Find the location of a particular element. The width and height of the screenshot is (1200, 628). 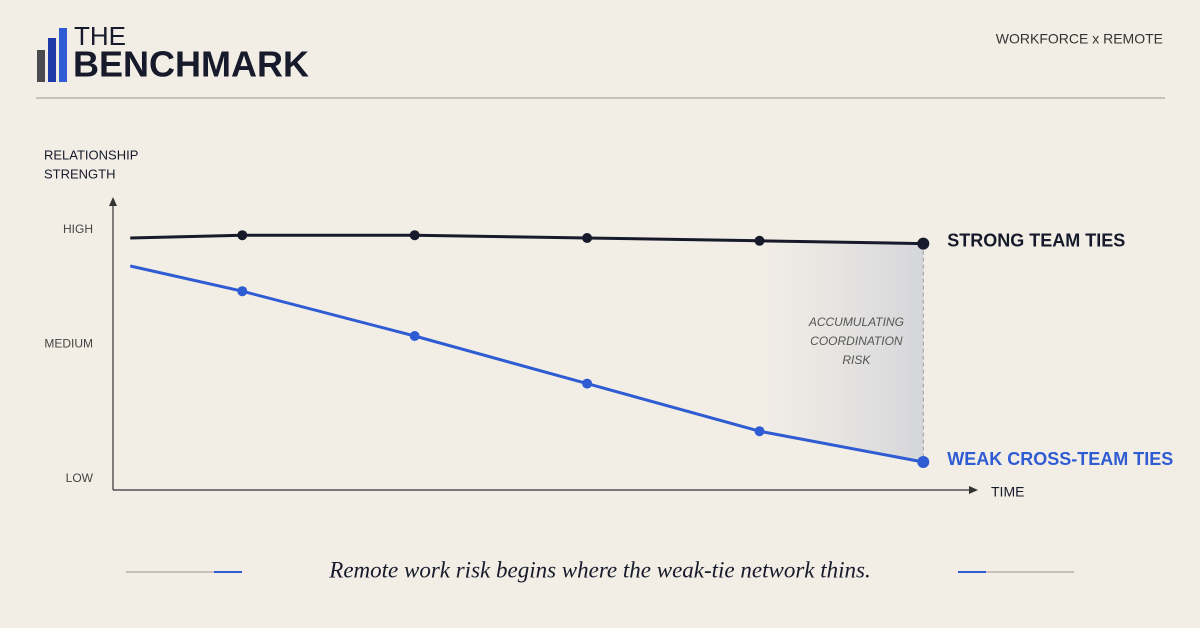

series-line is located at coordinates (527, 239).